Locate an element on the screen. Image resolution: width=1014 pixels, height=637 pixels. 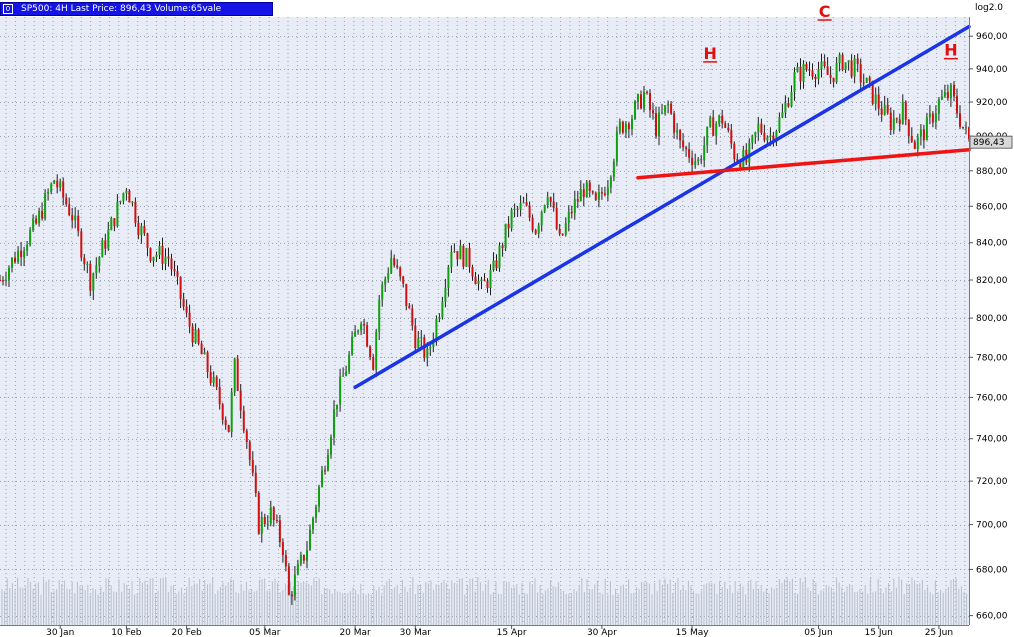
y-tick-label: 940,00 is located at coordinates (992, 70).